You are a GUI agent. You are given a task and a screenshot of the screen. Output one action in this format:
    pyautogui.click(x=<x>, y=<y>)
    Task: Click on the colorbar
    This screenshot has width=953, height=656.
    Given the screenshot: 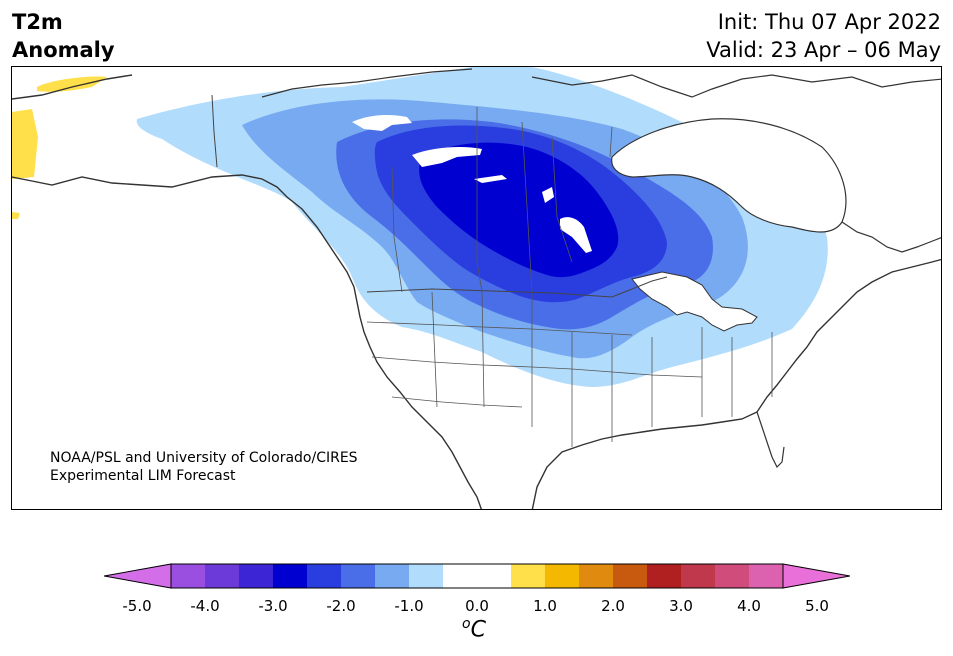 What is the action you would take?
    pyautogui.click(x=477, y=576)
    